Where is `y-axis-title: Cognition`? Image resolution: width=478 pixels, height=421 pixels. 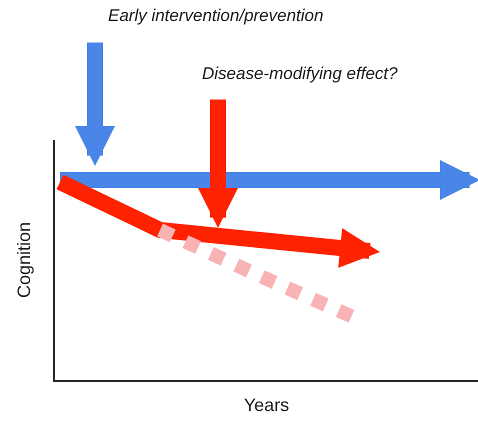
y-axis-title: Cognition is located at coordinates (24, 260).